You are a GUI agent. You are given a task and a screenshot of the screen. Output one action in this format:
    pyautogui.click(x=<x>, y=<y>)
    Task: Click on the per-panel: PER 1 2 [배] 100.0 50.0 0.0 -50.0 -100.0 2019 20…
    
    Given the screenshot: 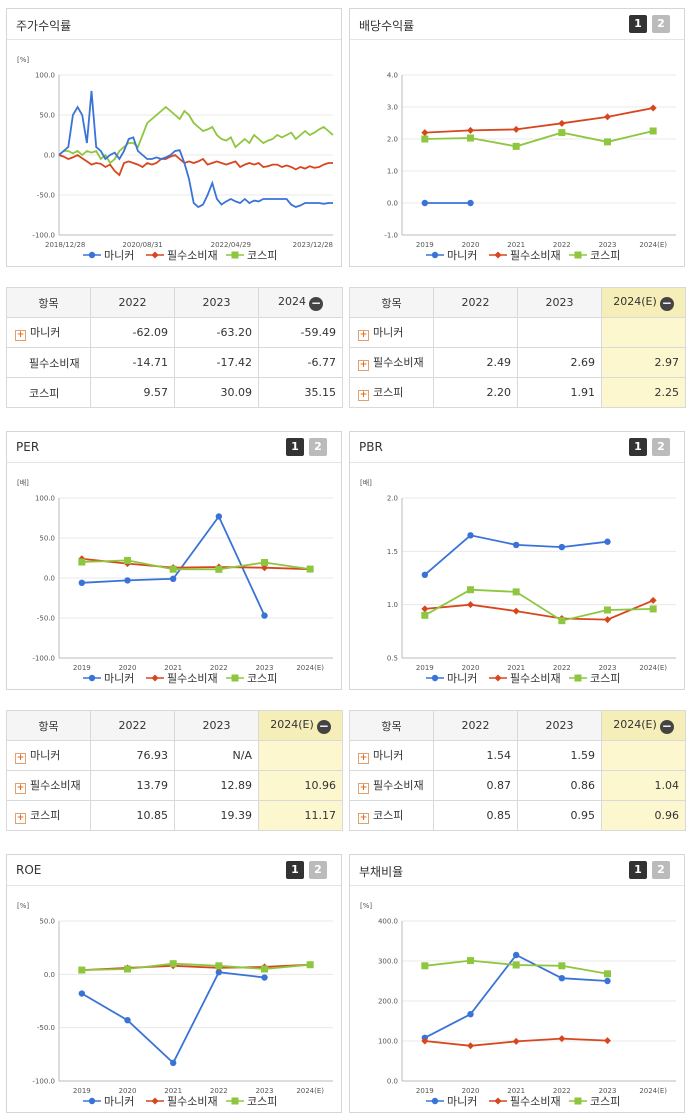 What is the action you would take?
    pyautogui.click(x=174, y=560)
    